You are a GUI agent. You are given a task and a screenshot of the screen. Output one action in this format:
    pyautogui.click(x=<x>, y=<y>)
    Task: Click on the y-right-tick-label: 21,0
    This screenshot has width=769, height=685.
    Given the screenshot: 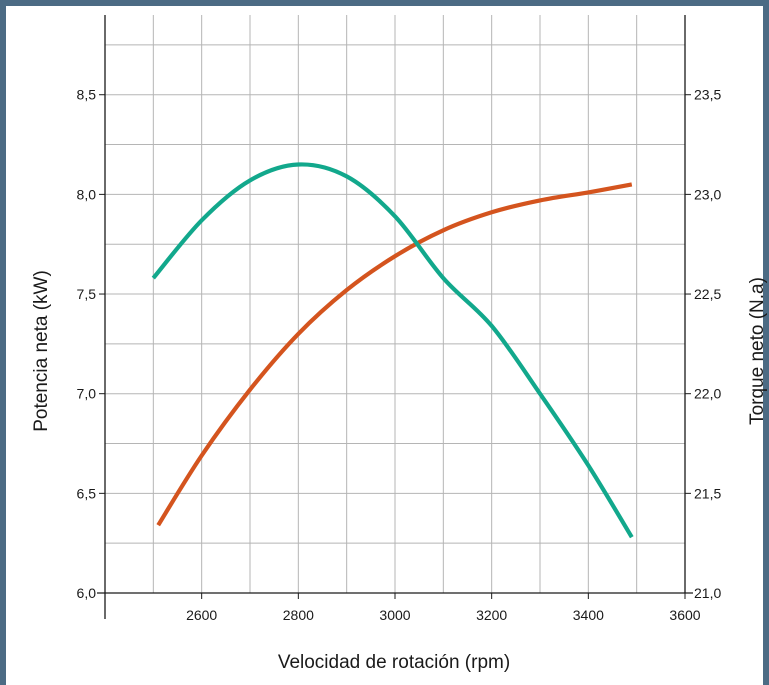 What is the action you would take?
    pyautogui.click(x=707, y=593)
    